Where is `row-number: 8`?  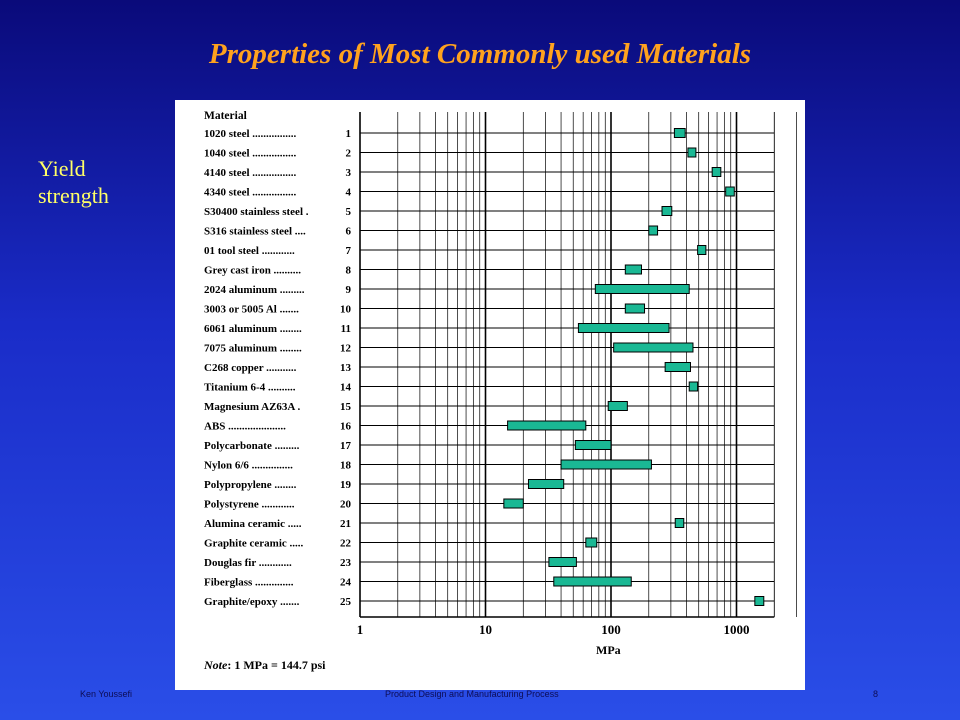 row-number: 8 is located at coordinates (349, 271).